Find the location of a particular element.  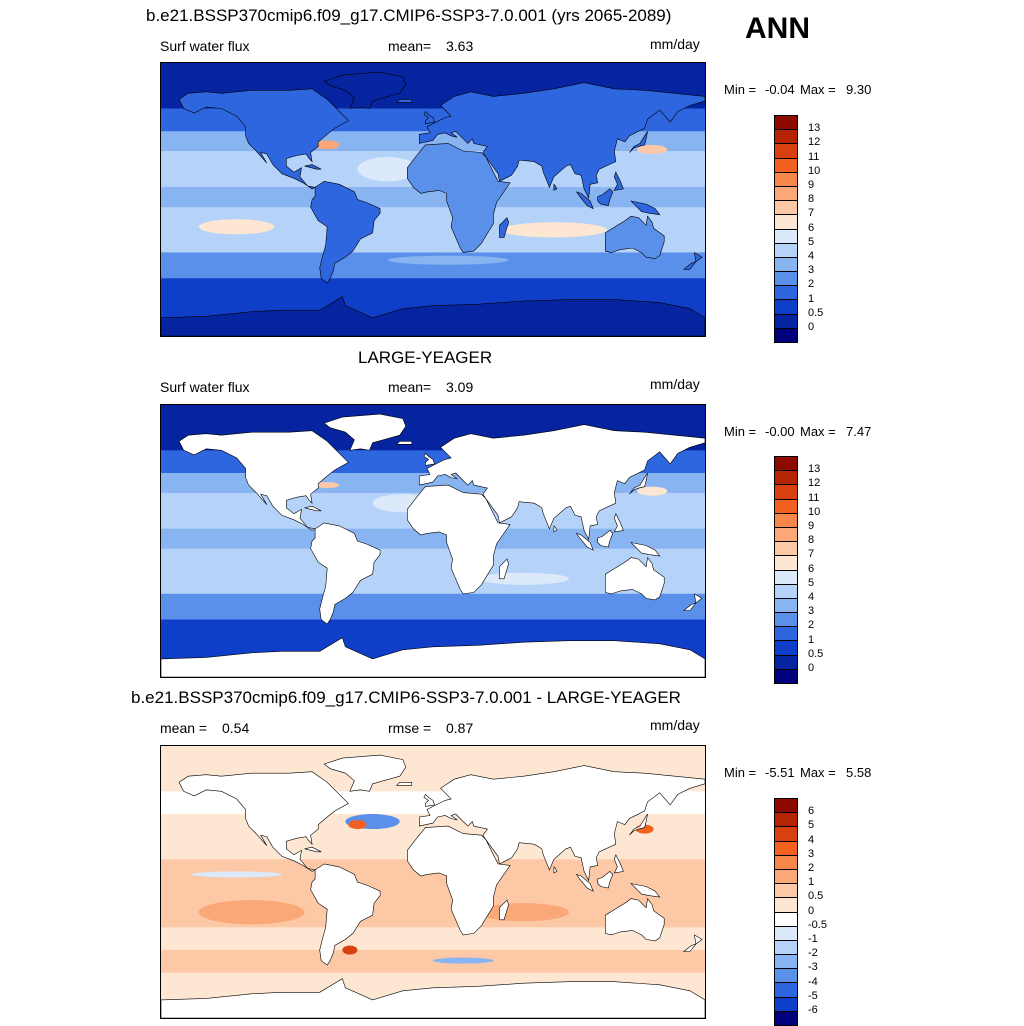

colorbar-tick-label: 8 is located at coordinates (811, 199).